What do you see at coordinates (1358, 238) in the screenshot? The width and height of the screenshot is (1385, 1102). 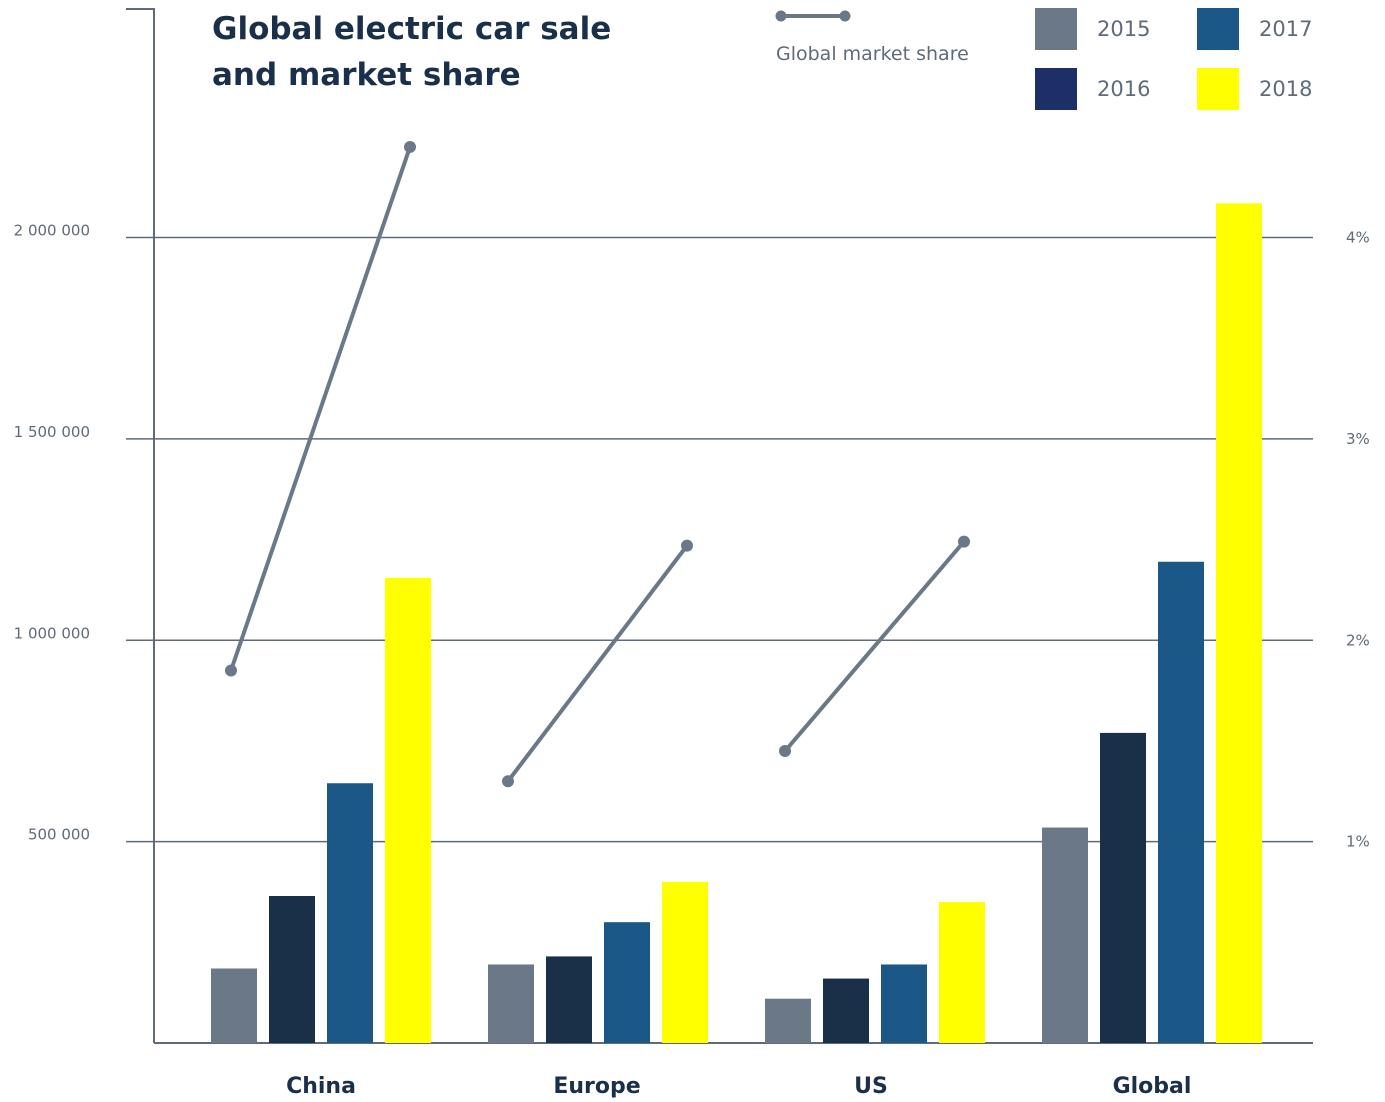 I see `y-right-tick-label: 4%` at bounding box center [1358, 238].